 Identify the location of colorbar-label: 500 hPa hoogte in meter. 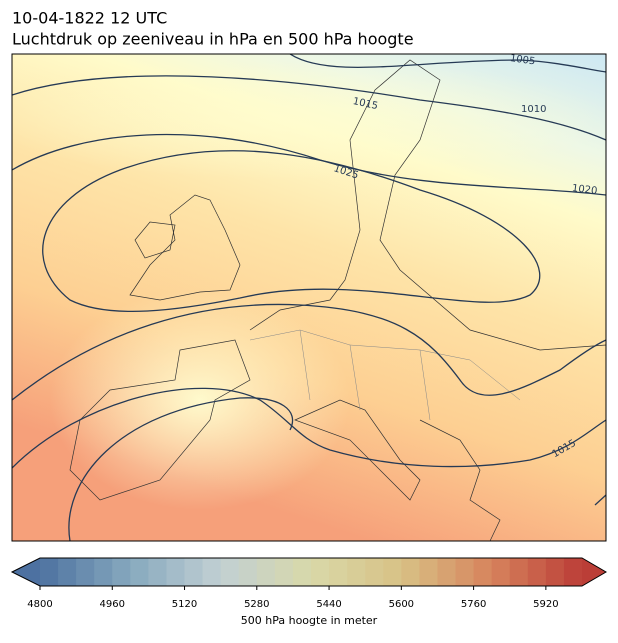
(309, 620).